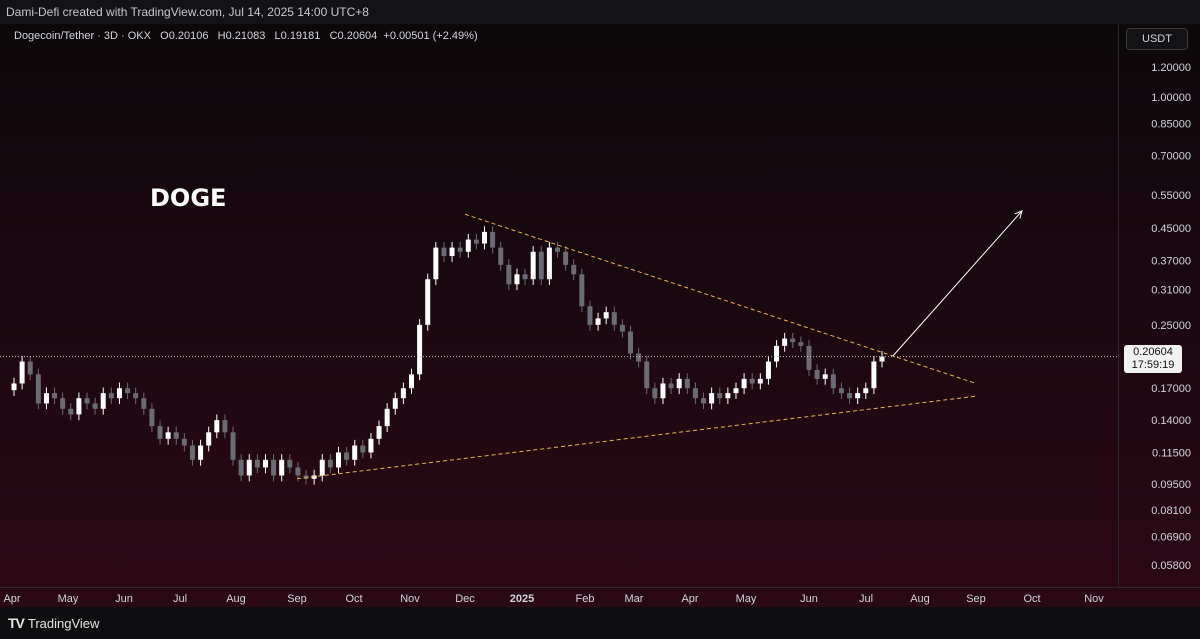 The width and height of the screenshot is (1200, 639). I want to click on change-value: +0.00501 (+2.49%), so click(430, 36).